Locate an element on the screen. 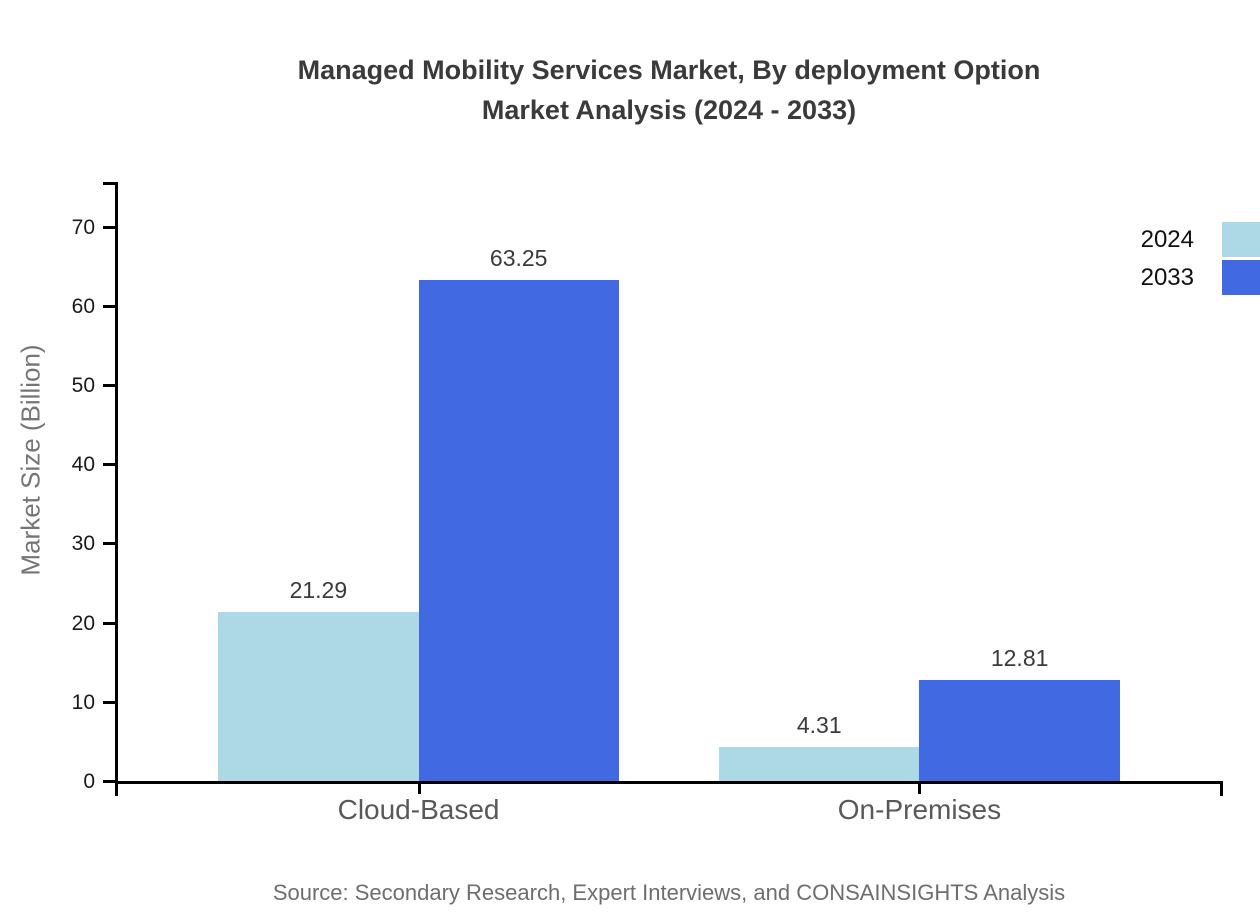  chart-title-line-2: Market Analysis (2024 - 2033) is located at coordinates (669, 110).